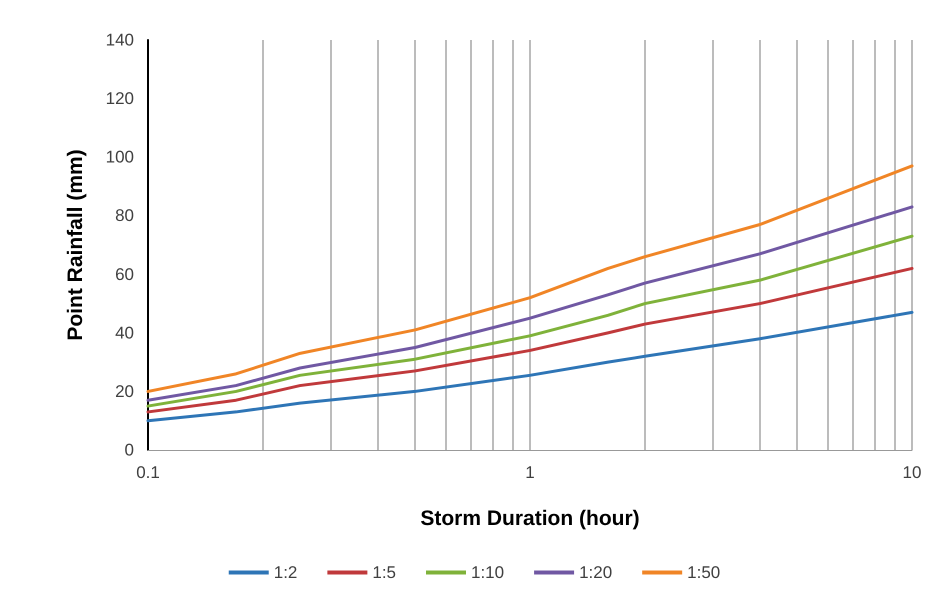 Image resolution: width=949 pixels, height=594 pixels. I want to click on y-axis-title: Point Rainfall (mm), so click(75, 245).